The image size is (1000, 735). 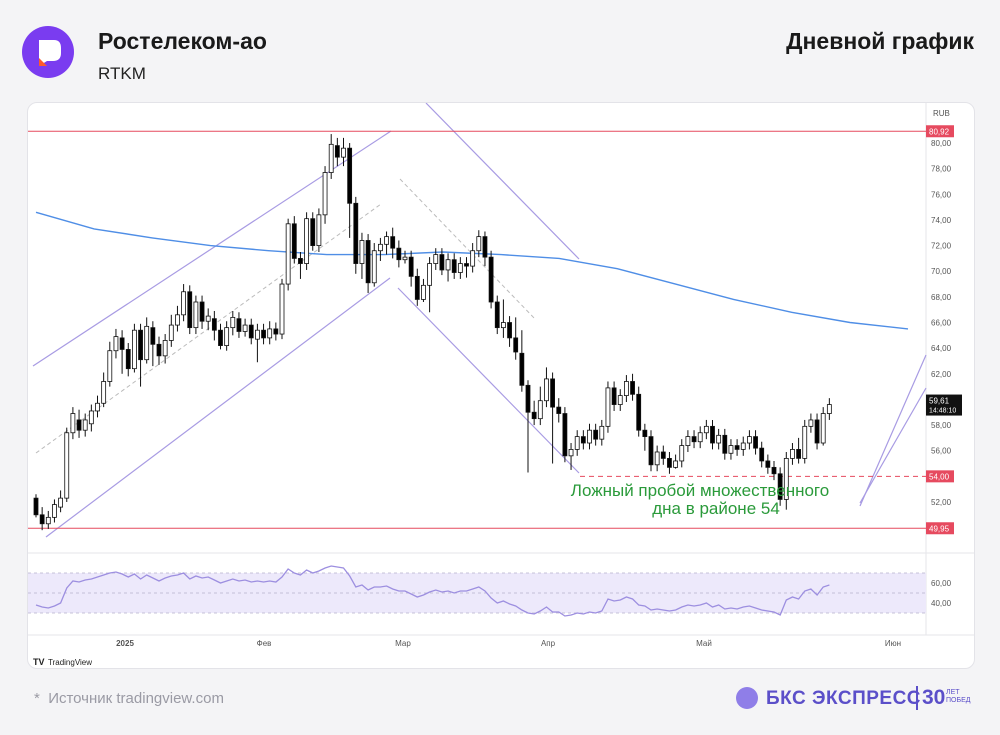 I want to click on brand-separator, so click(x=917, y=698).